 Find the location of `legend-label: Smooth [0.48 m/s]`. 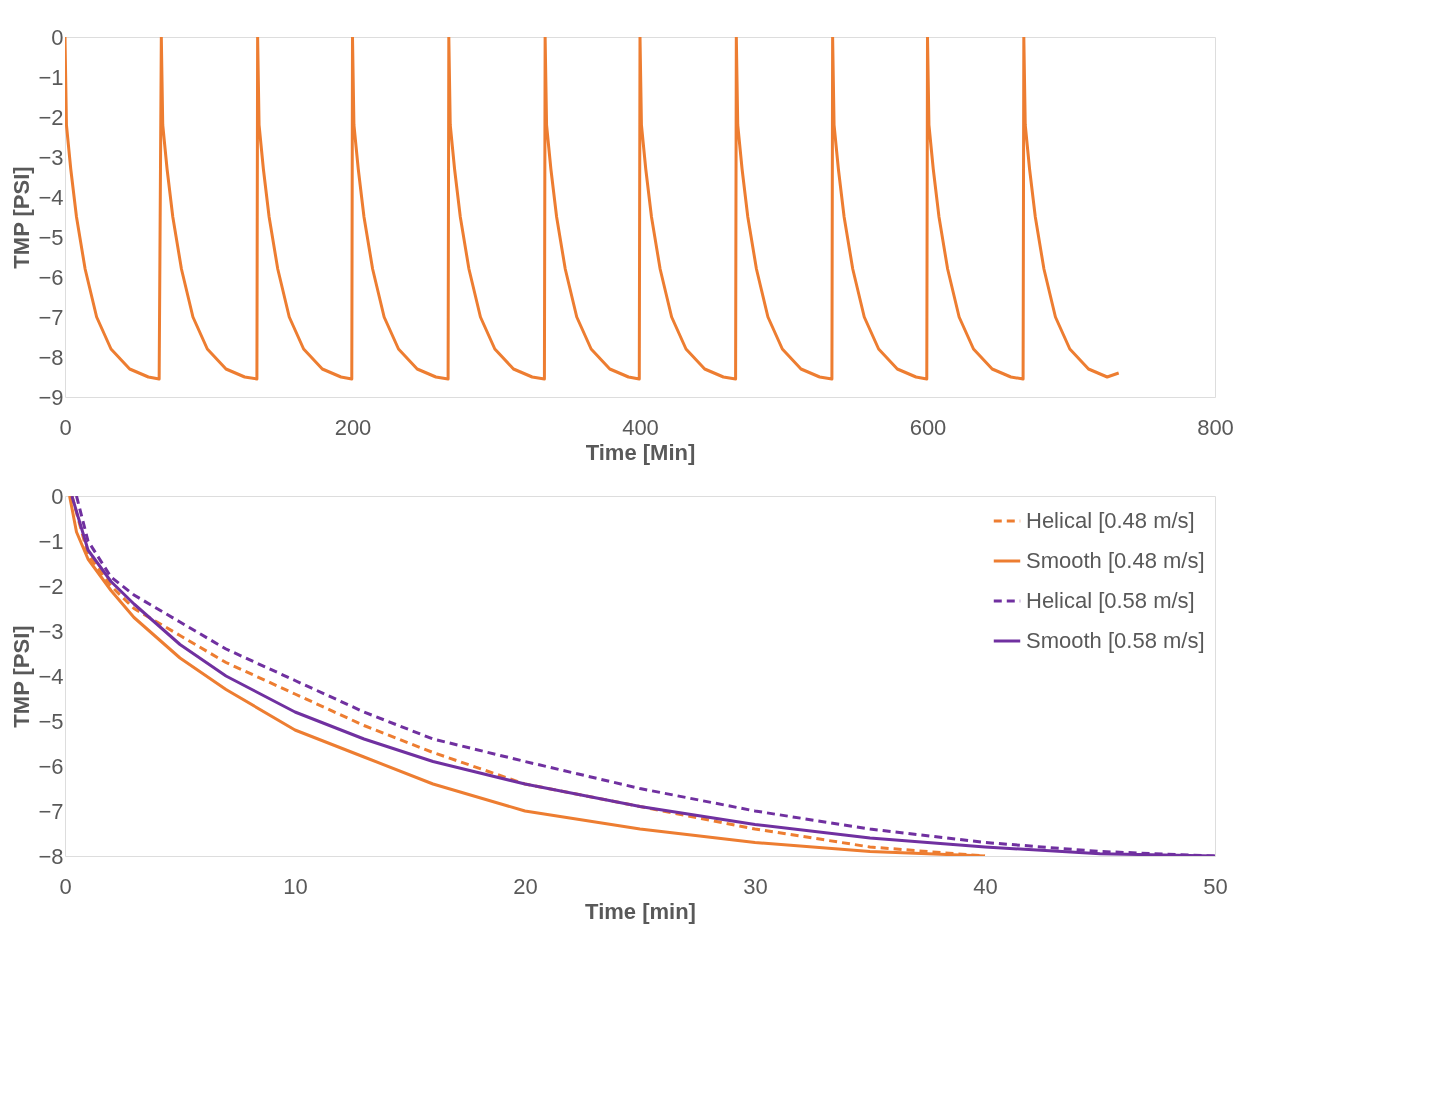

legend-label: Smooth [0.48 m/s] is located at coordinates (1115, 560).